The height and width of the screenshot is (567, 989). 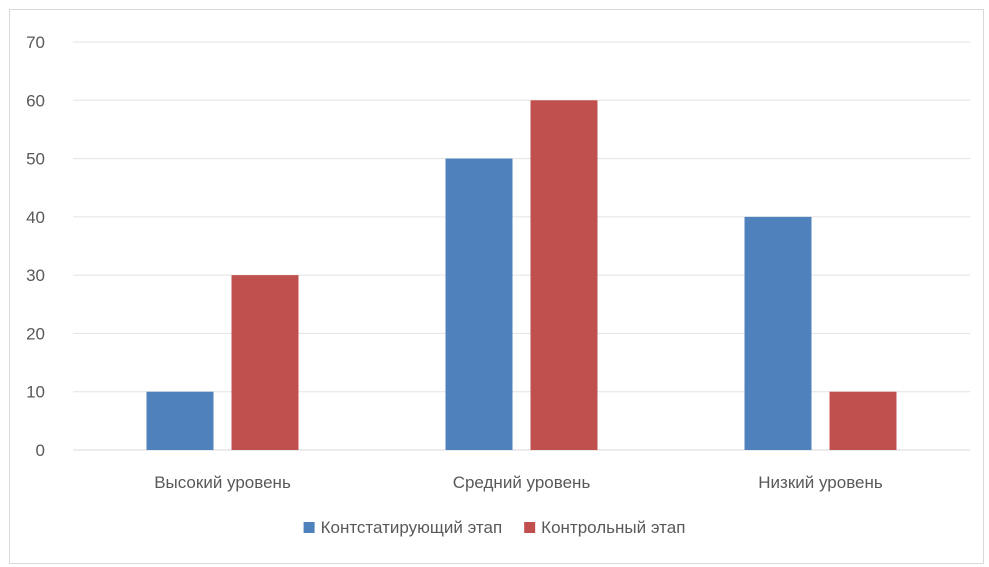 I want to click on x-category-label: Низкий уровень, so click(x=820, y=482).